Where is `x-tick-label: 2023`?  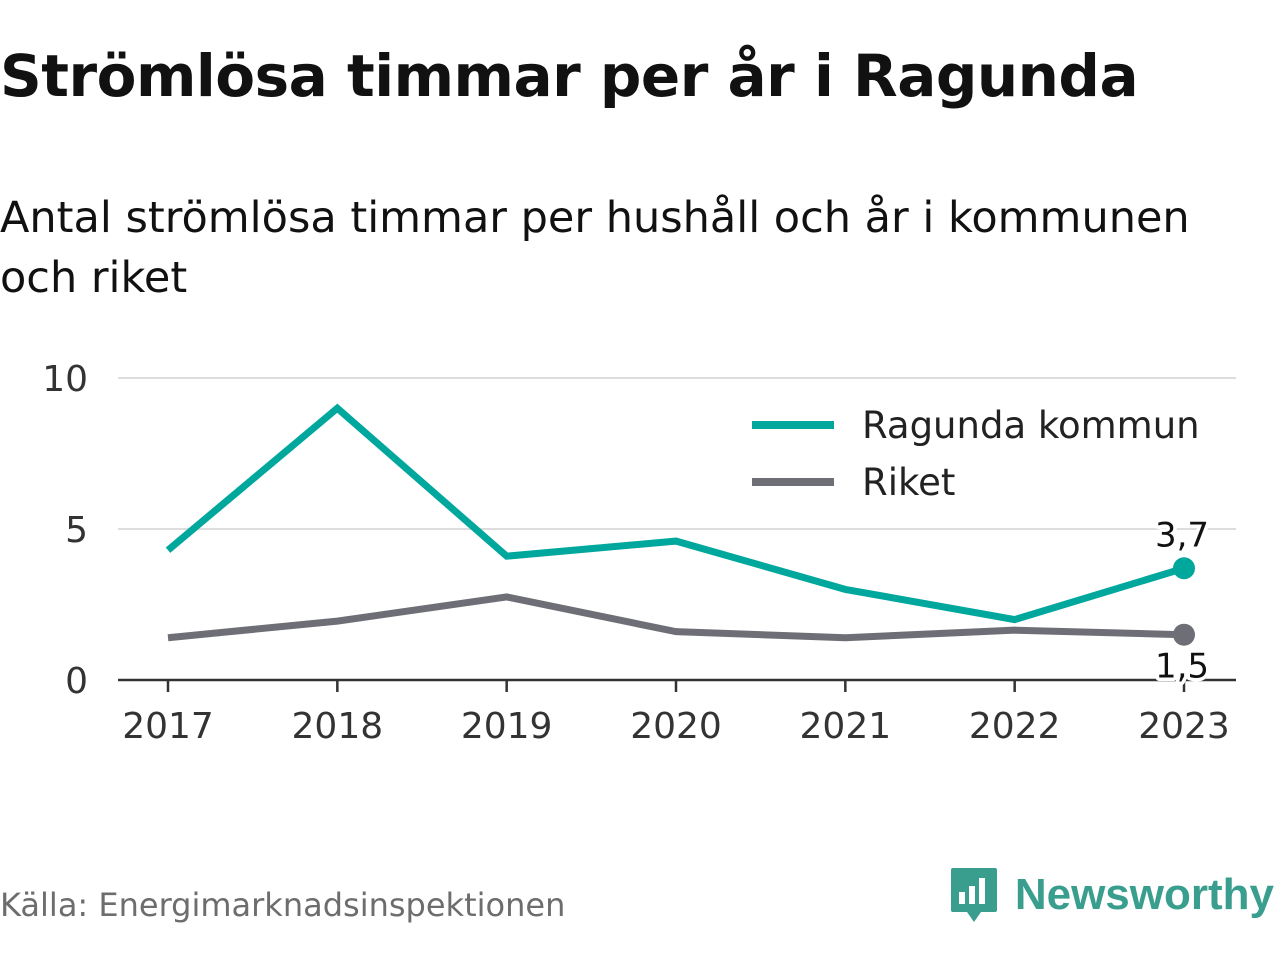
x-tick-label: 2023 is located at coordinates (1184, 726).